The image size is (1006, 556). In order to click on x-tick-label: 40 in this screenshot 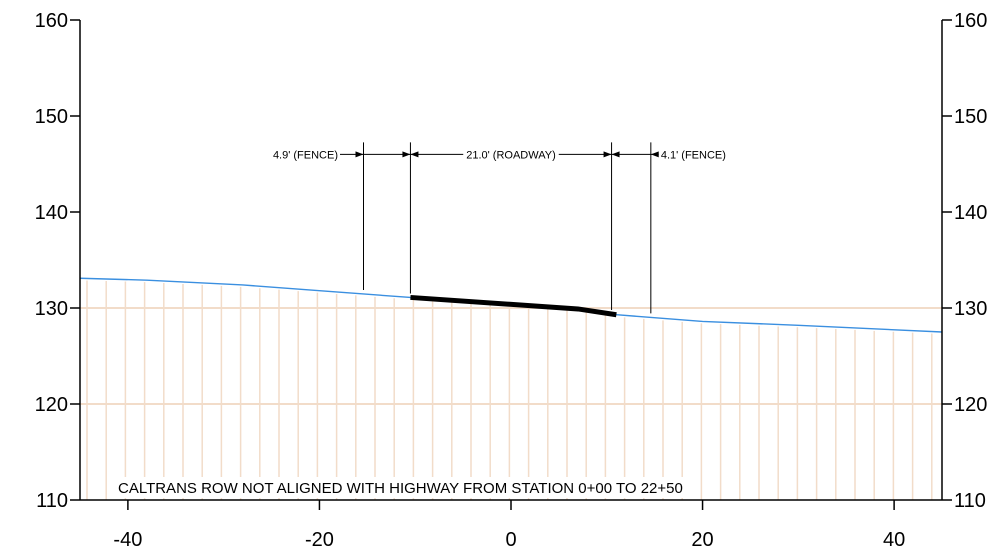, I will do `click(894, 540)`.